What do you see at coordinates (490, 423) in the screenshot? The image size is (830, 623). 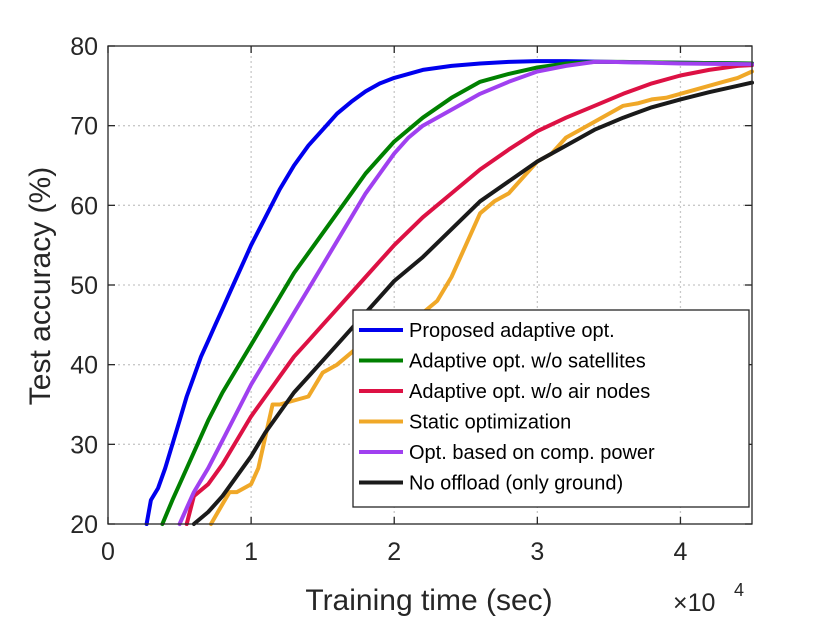 I see `legend-entry: Static optimization` at bounding box center [490, 423].